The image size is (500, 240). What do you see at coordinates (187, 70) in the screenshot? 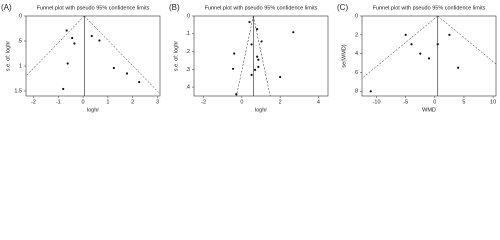
I see `y-tick-label: .3` at bounding box center [187, 70].